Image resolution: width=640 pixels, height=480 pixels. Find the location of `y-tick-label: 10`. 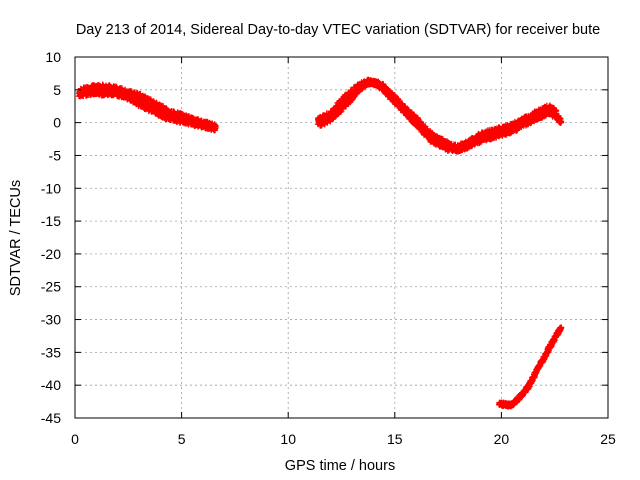

y-tick-label: 10 is located at coordinates (53, 57).